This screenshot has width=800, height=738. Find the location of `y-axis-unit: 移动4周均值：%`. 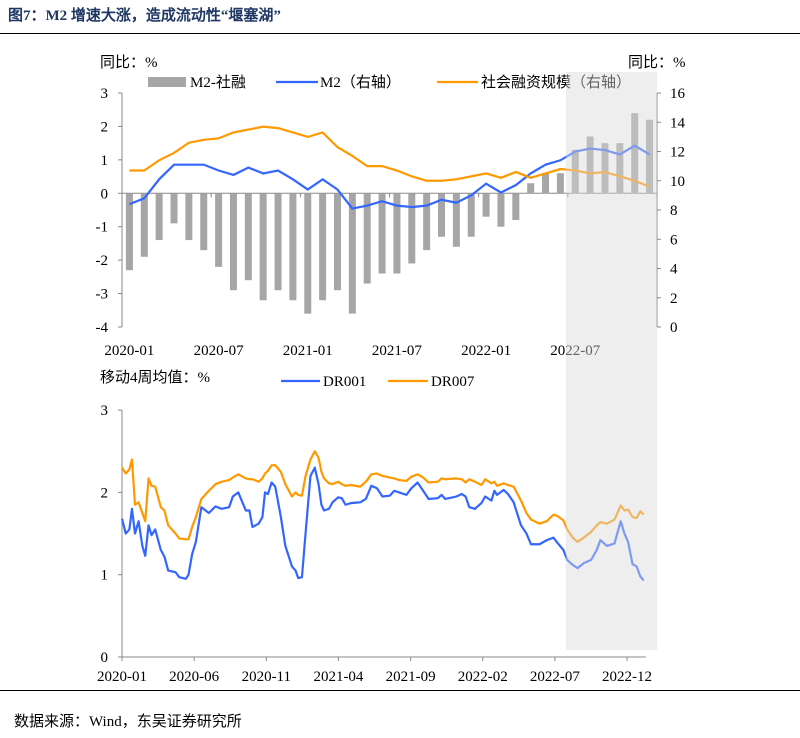

y-axis-unit: 移动4周均值：% is located at coordinates (155, 377).